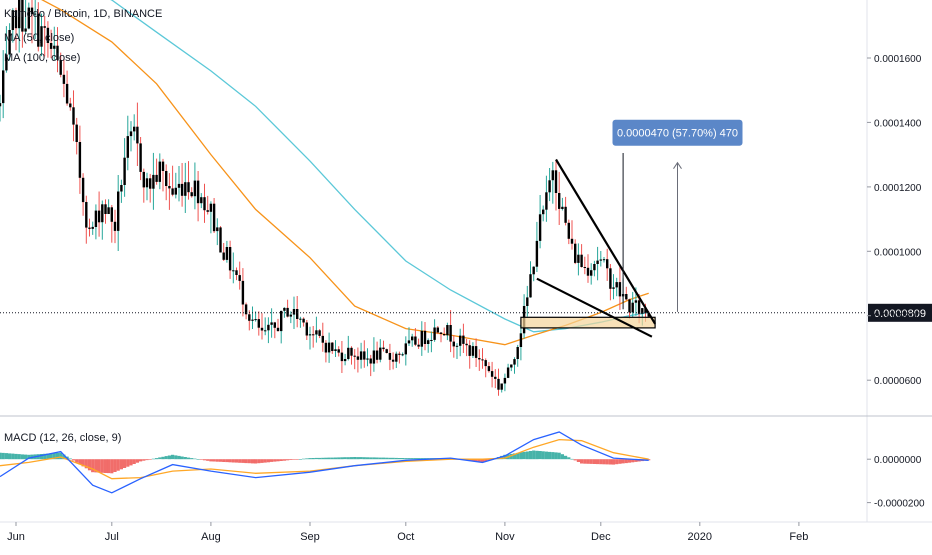  What do you see at coordinates (324, 462) in the screenshot?
I see `macd-line` at bounding box center [324, 462].